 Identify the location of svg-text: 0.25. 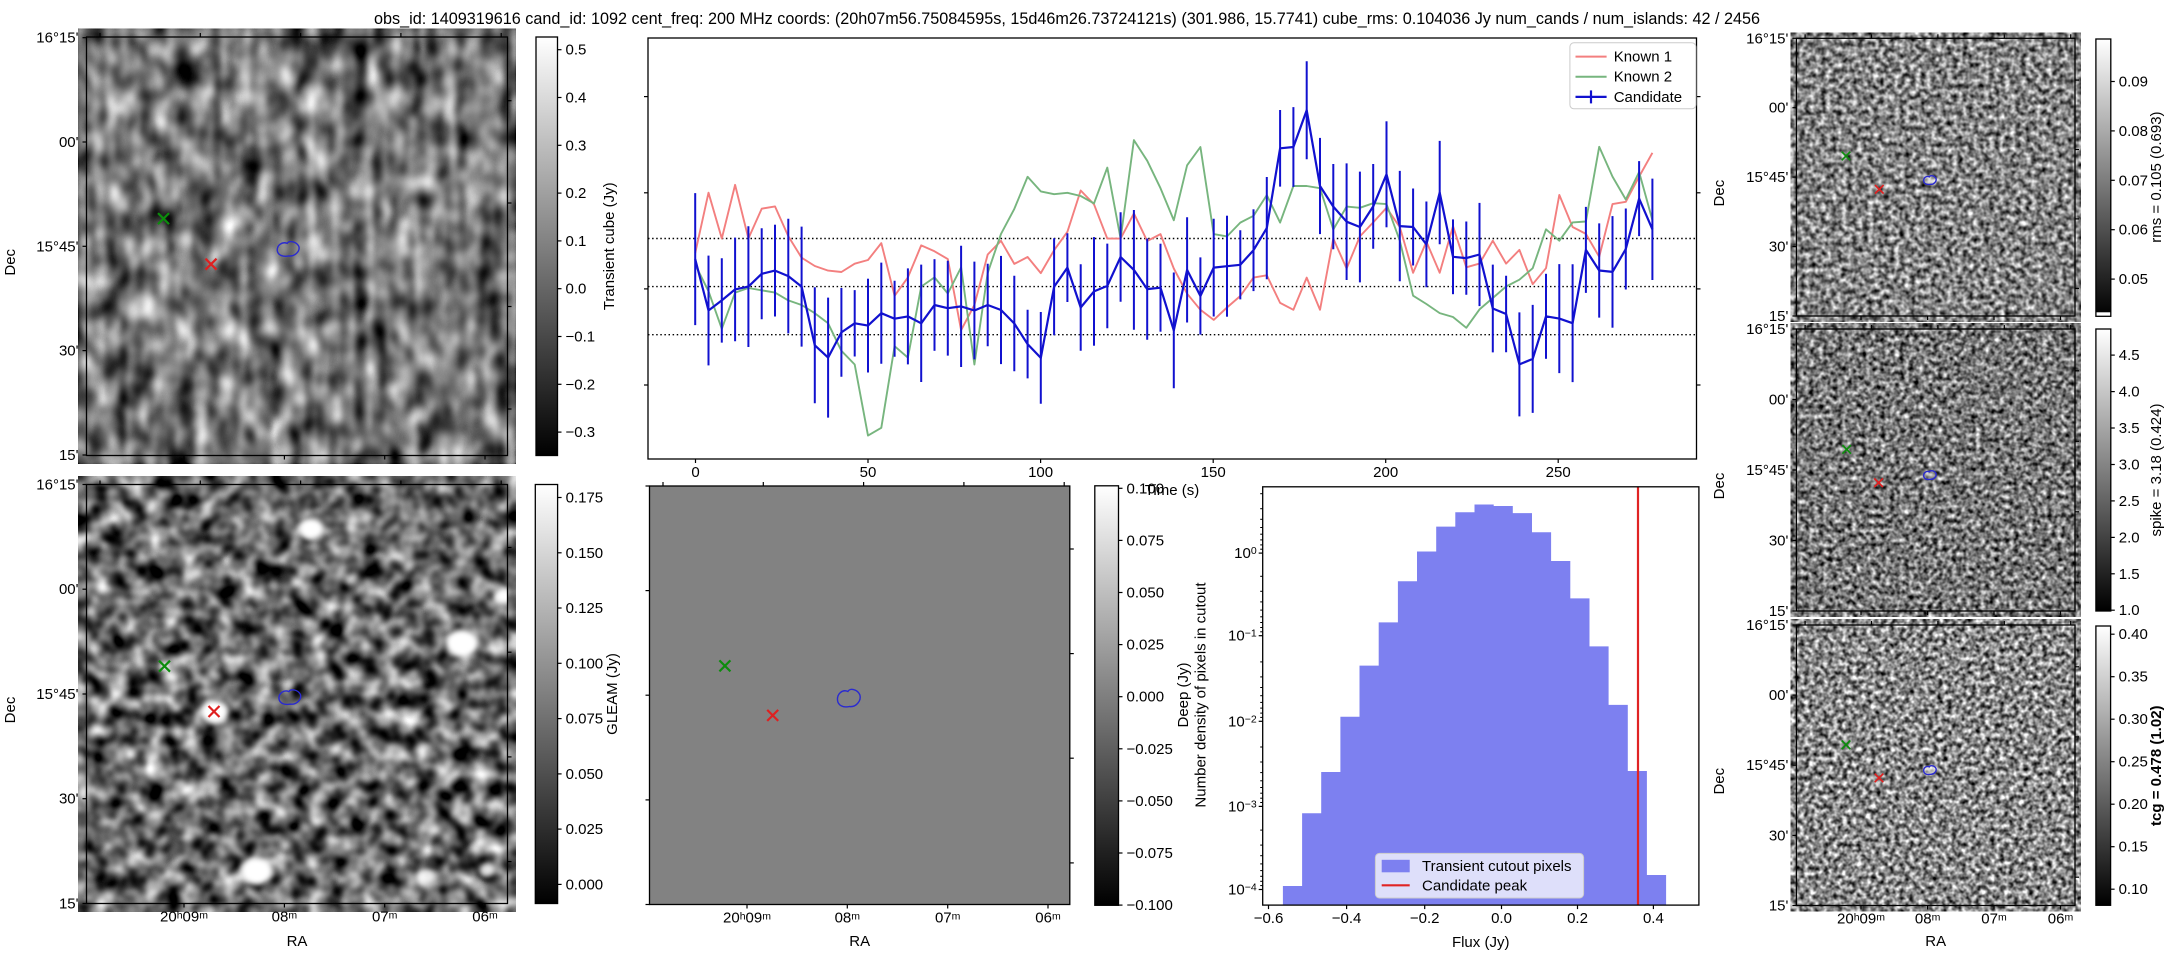
(2133, 762).